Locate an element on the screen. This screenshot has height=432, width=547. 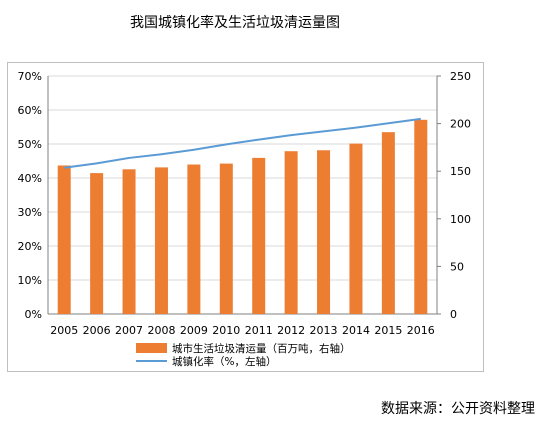
legend-swatch-bar is located at coordinates (151, 348).